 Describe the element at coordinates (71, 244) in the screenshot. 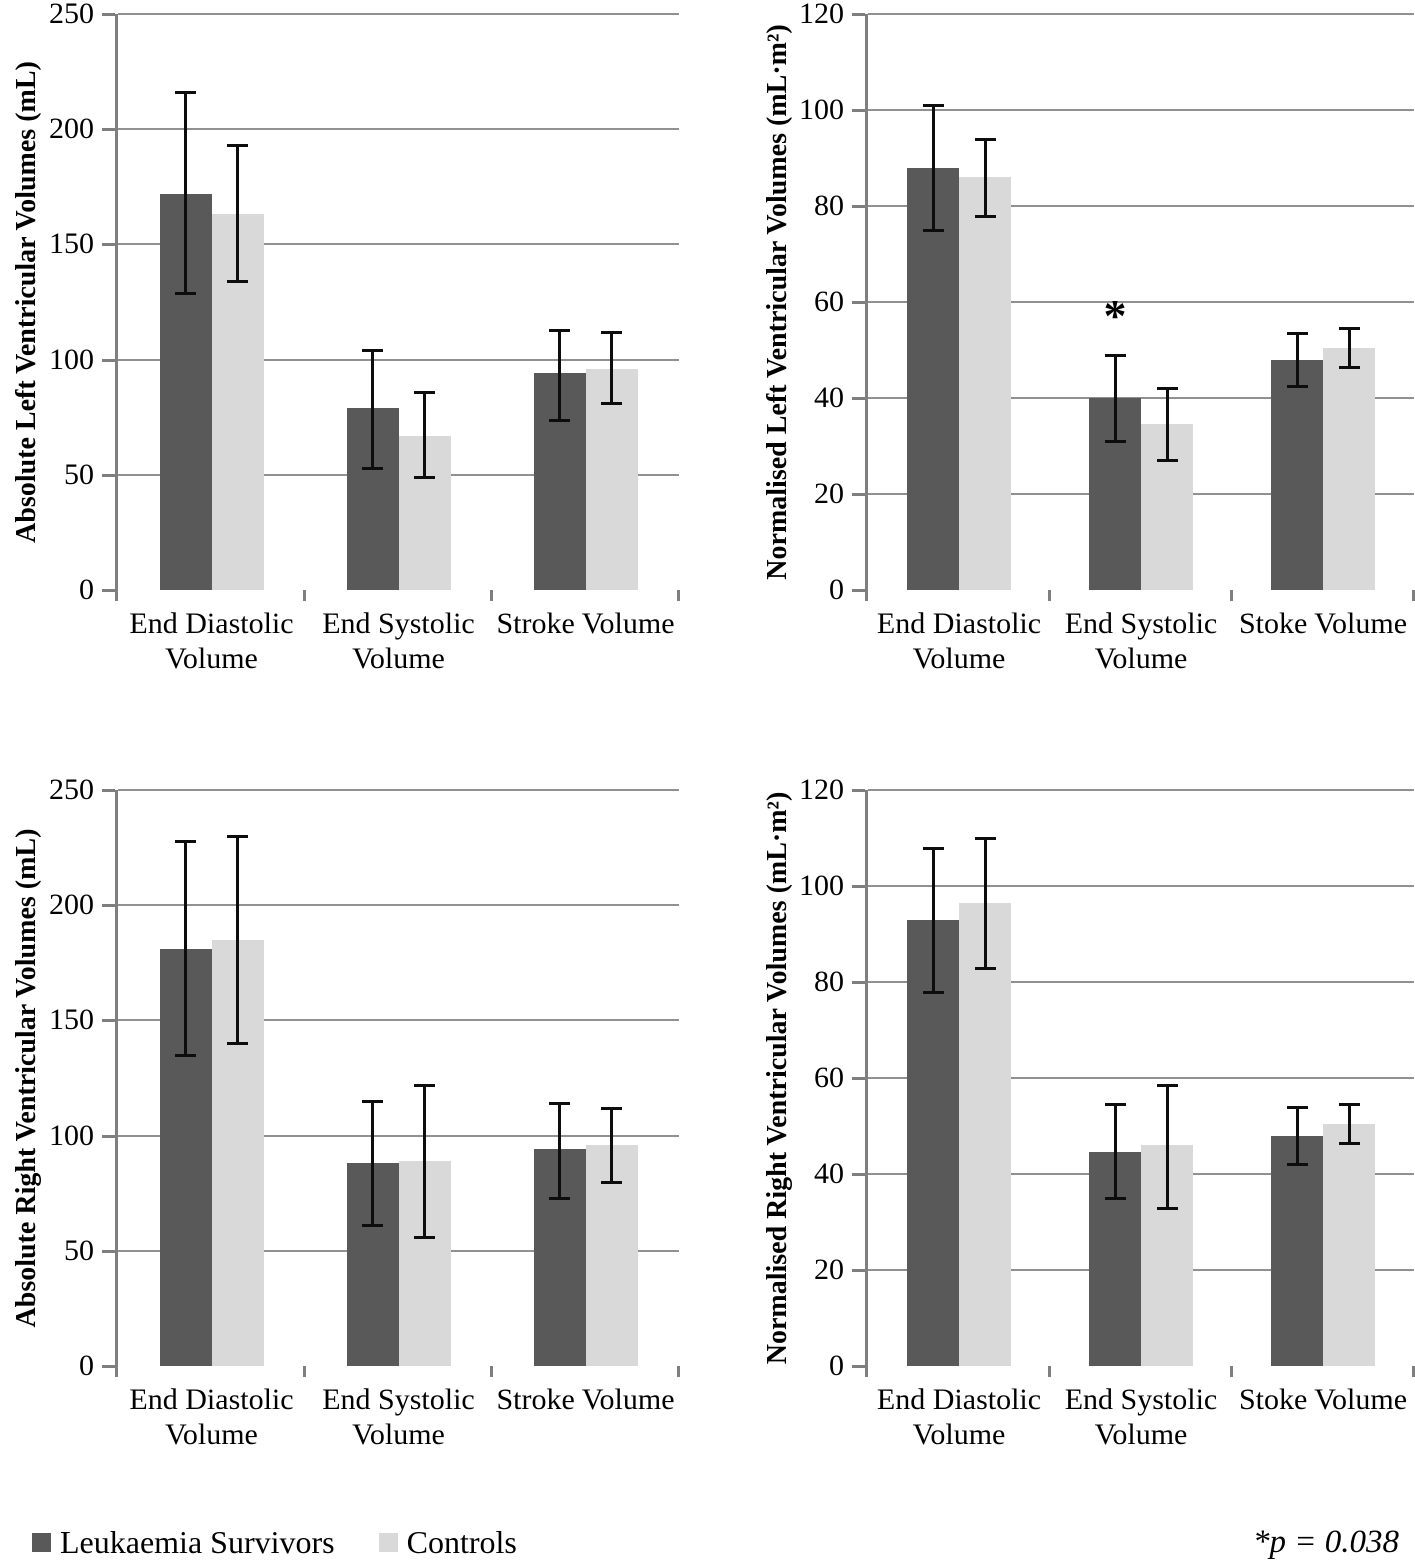

I see `y-tick-label: 150` at that location.